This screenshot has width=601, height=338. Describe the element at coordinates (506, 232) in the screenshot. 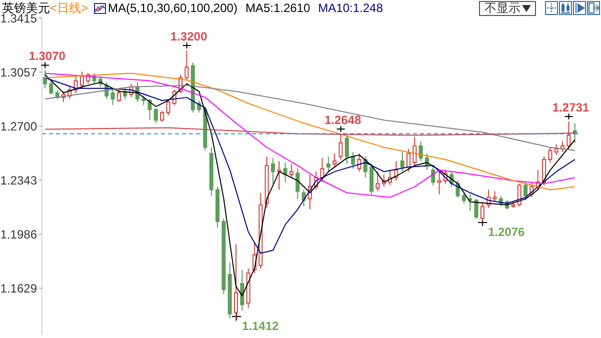

I see `annotation: 1.2076` at that location.